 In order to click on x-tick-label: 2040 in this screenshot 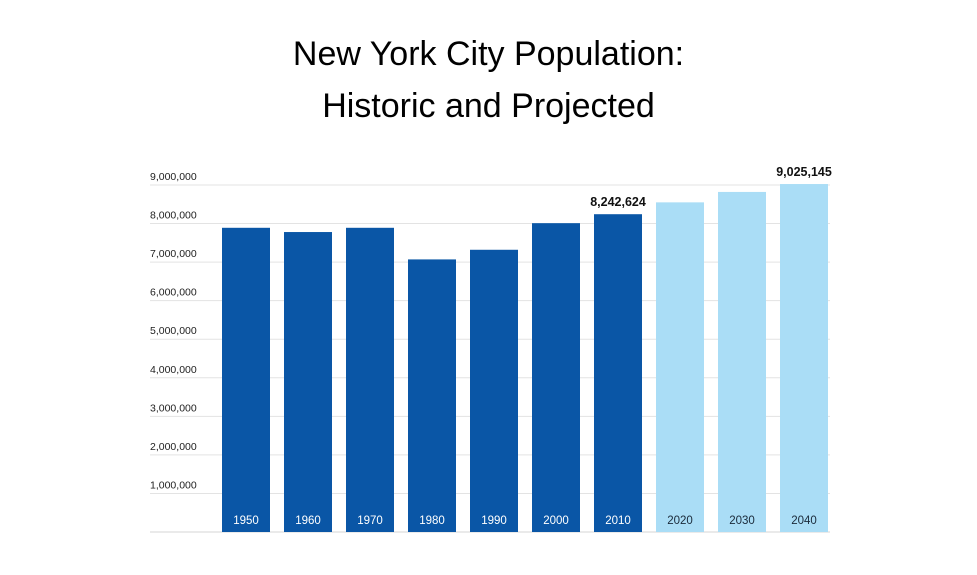, I will do `click(804, 521)`.